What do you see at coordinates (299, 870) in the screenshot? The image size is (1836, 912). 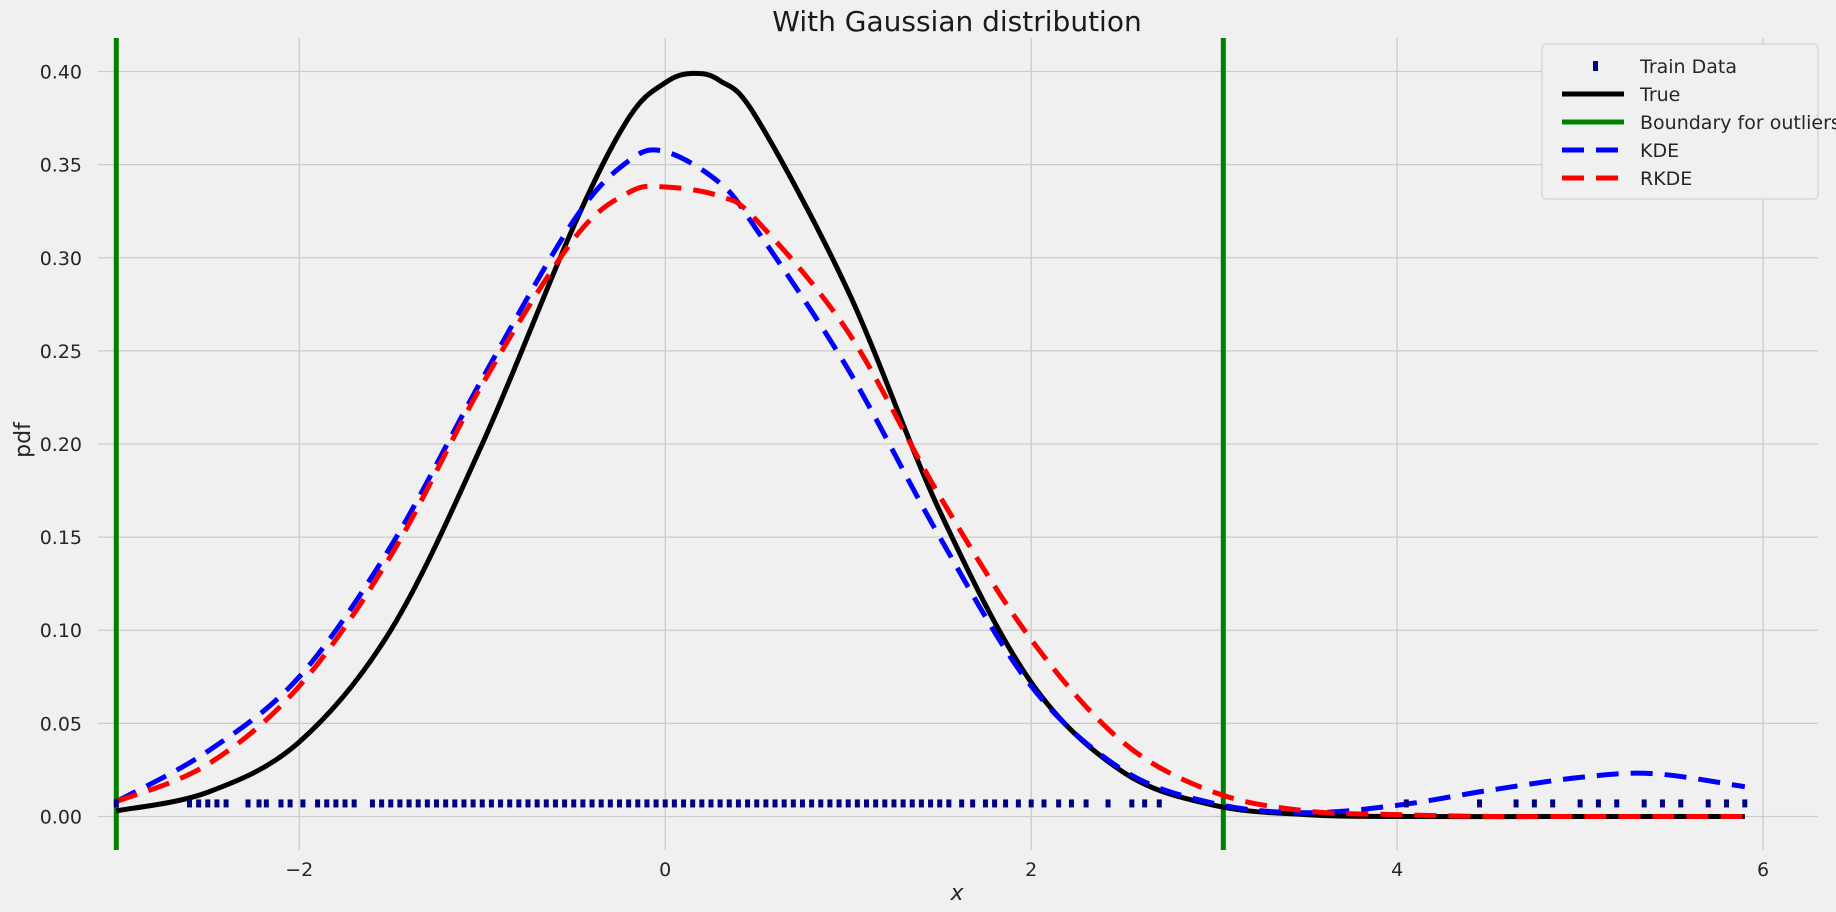 I see `x-tick-label: −2` at bounding box center [299, 870].